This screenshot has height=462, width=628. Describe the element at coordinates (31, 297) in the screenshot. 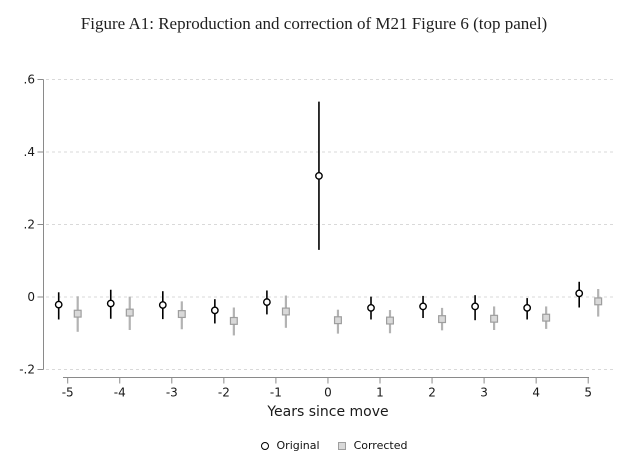

I see `y-tick-label: 0` at that location.